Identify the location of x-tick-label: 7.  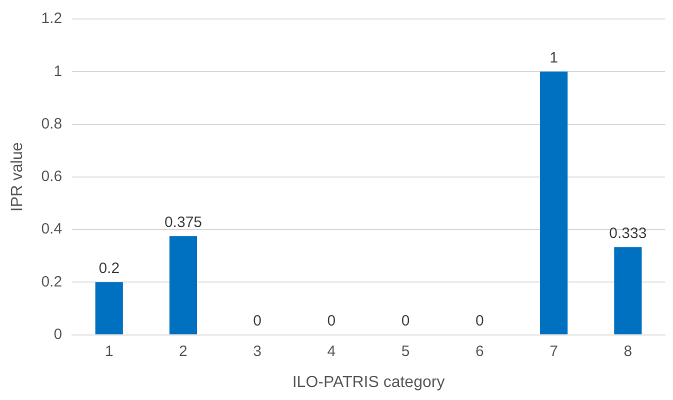
(554, 351).